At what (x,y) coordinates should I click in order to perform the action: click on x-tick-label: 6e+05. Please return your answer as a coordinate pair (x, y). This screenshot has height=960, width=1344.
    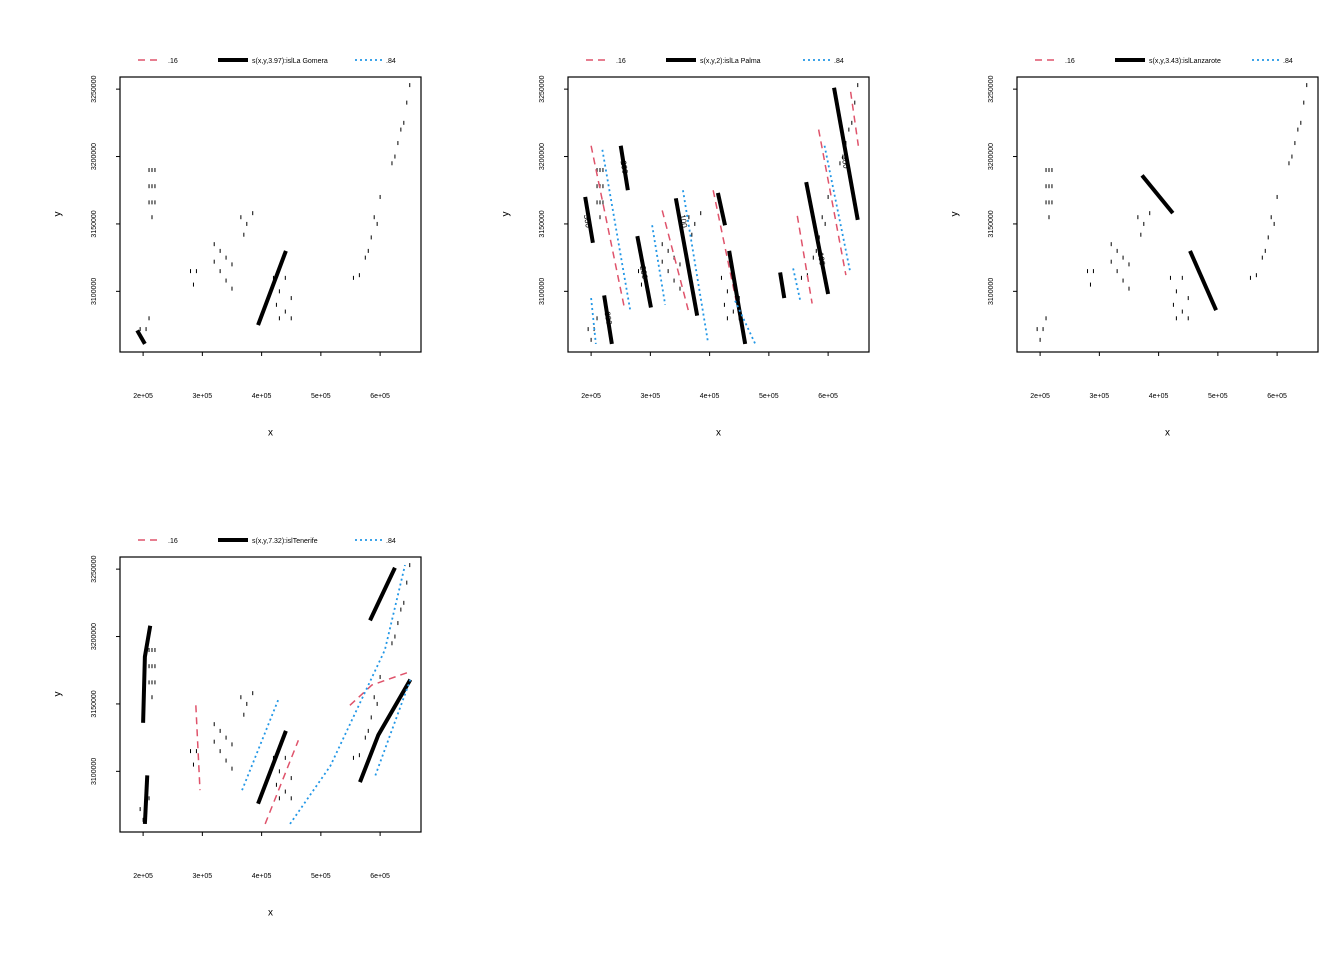
    Looking at the image, I should click on (380, 396).